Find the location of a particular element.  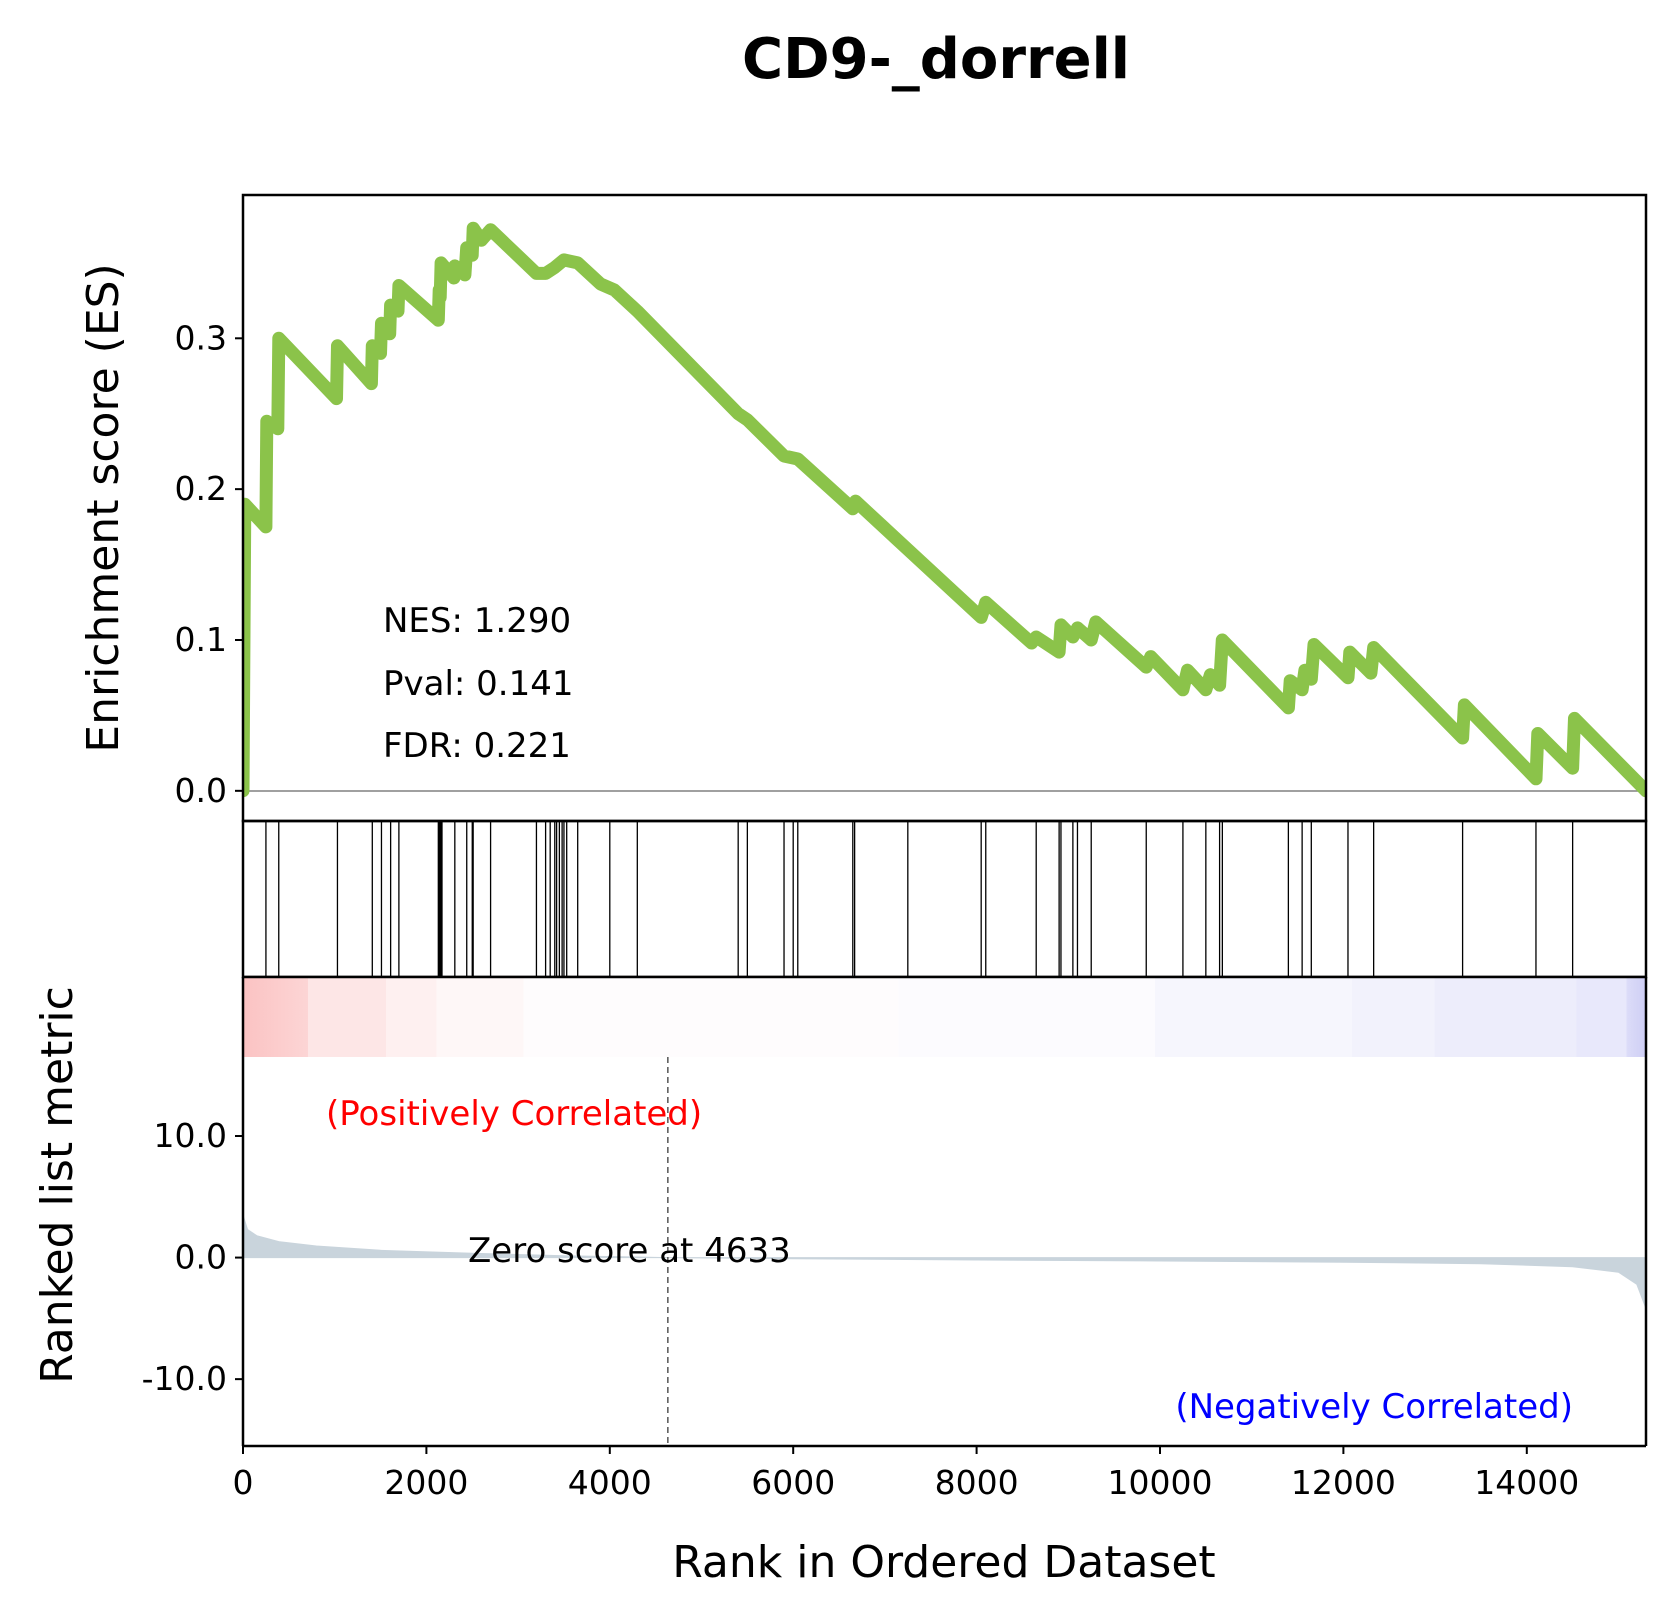

hits-panel-frame is located at coordinates (944, 899).